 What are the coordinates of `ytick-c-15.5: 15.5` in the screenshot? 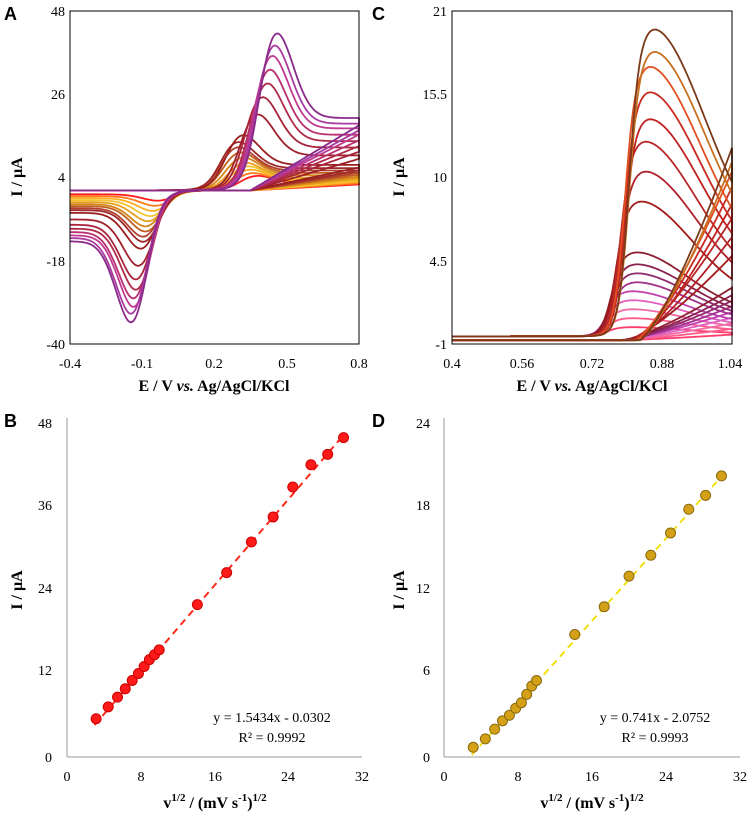 It's located at (435, 95).